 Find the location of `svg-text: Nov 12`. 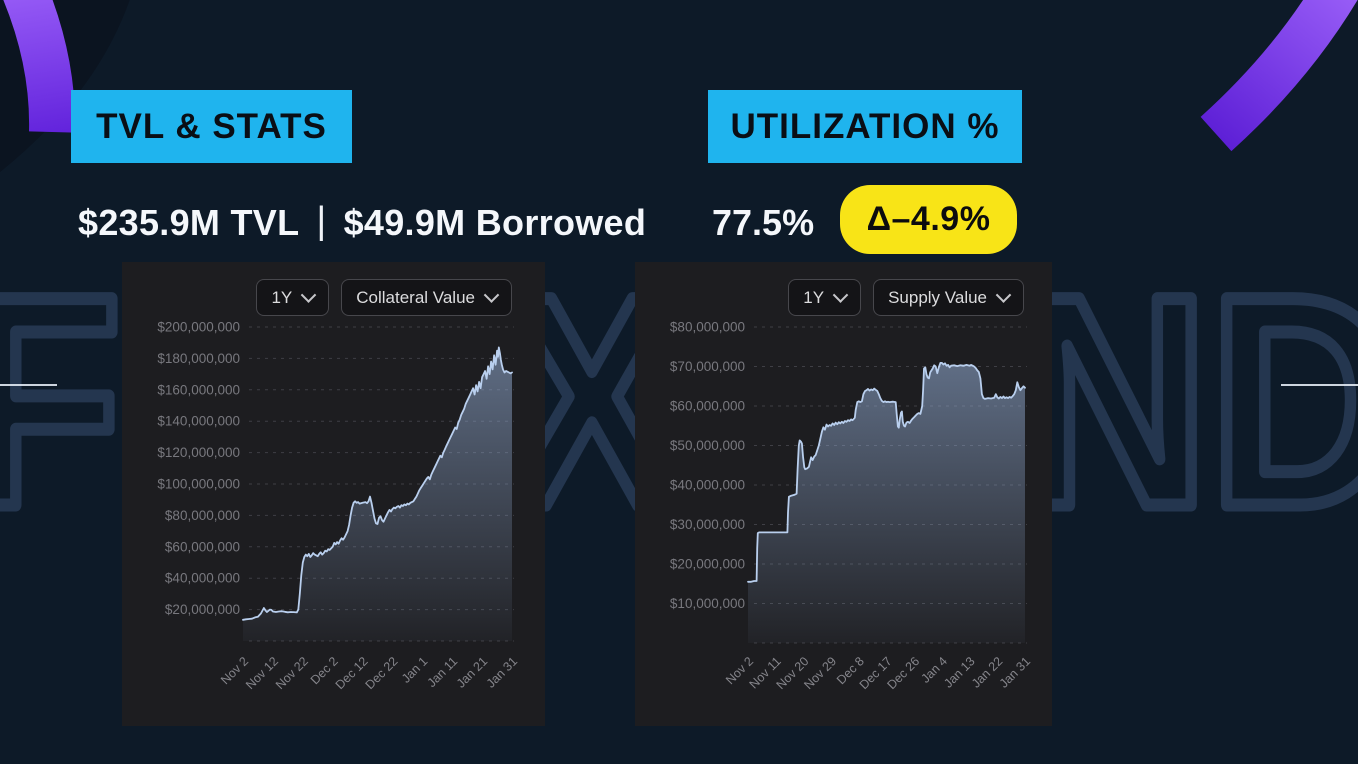

svg-text: Nov 12 is located at coordinates (262, 673).